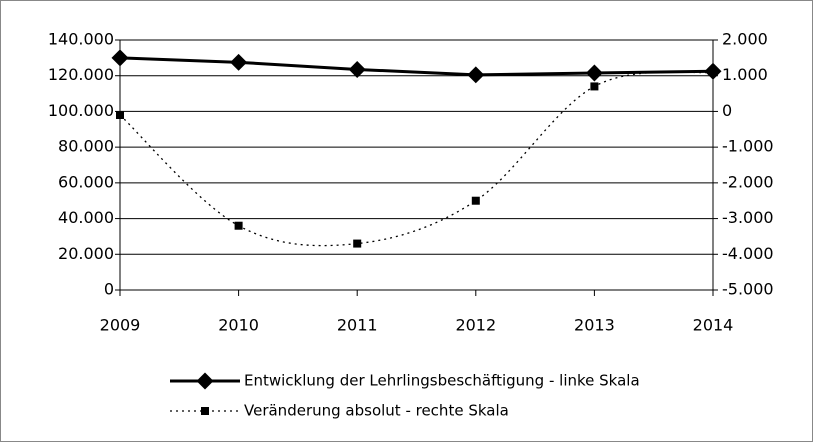 Image resolution: width=814 pixels, height=443 pixels. I want to click on x-tick-label: 2013, so click(594, 325).